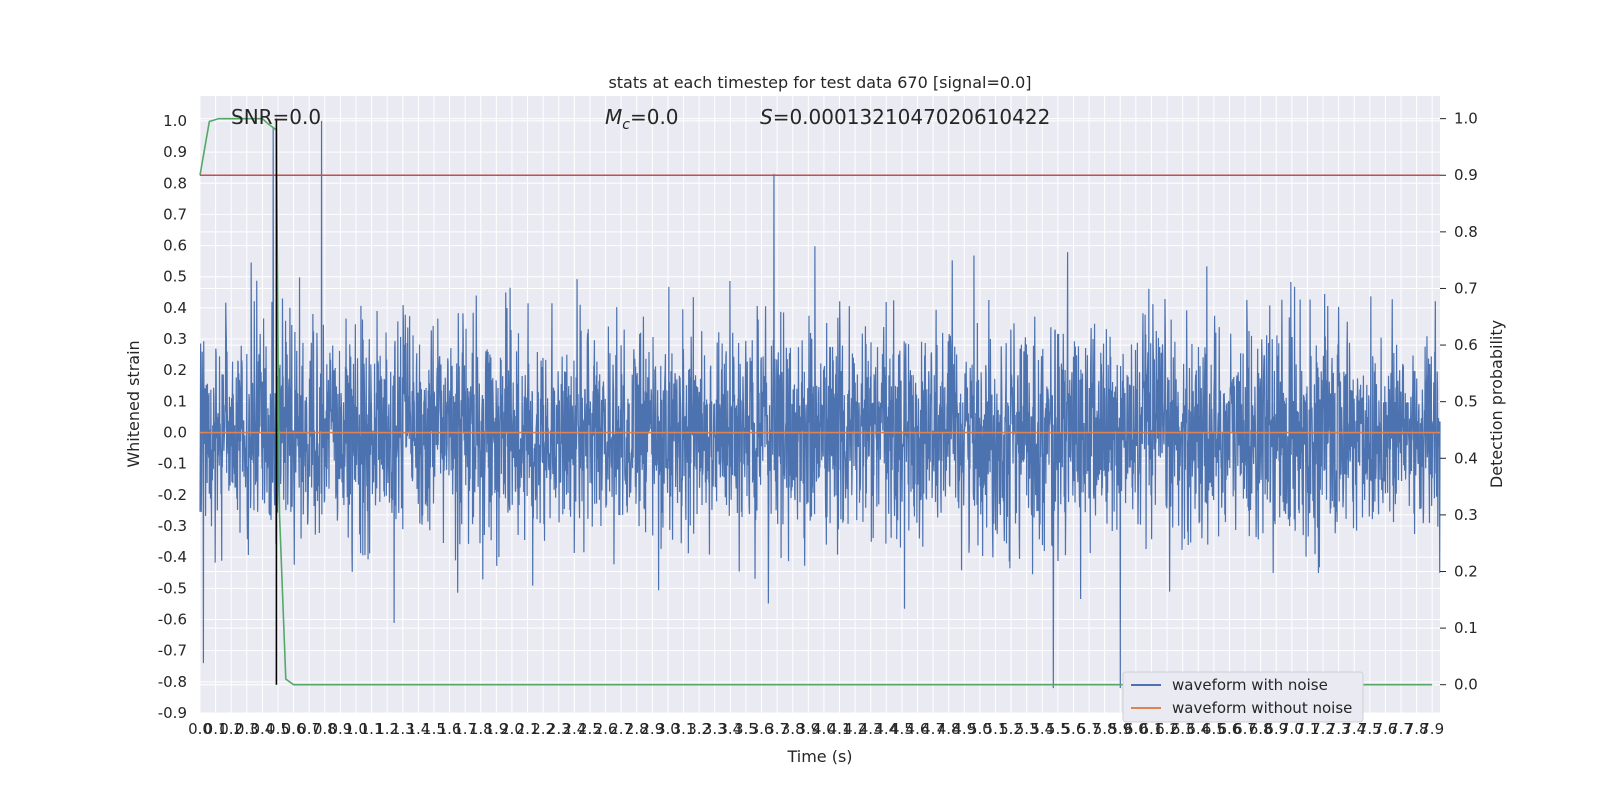 The height and width of the screenshot is (800, 1600). What do you see at coordinates (247, 729) in the screenshot?
I see `x-tick-label: 0.3` at bounding box center [247, 729].